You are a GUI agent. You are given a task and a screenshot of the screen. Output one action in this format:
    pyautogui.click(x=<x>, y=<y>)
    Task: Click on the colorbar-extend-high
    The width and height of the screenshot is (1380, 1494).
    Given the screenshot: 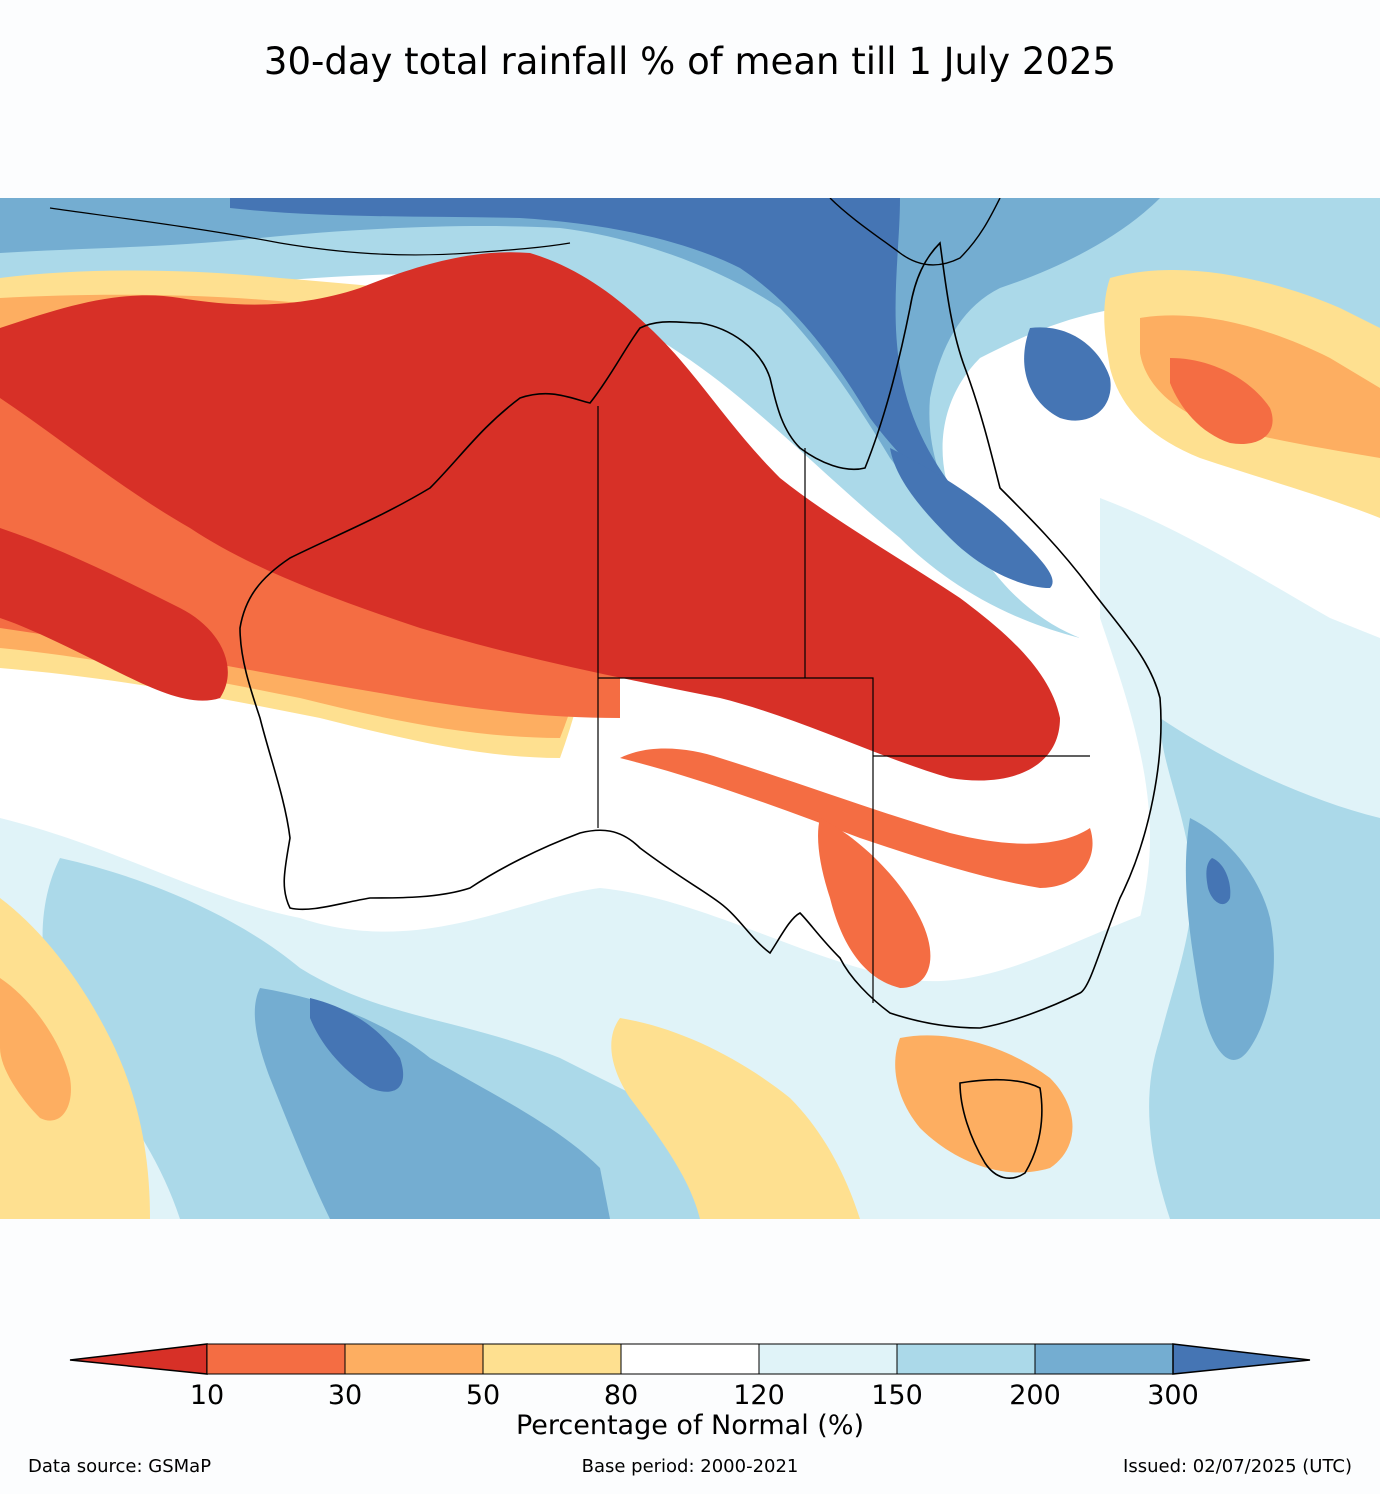 What is the action you would take?
    pyautogui.click(x=1241, y=1359)
    